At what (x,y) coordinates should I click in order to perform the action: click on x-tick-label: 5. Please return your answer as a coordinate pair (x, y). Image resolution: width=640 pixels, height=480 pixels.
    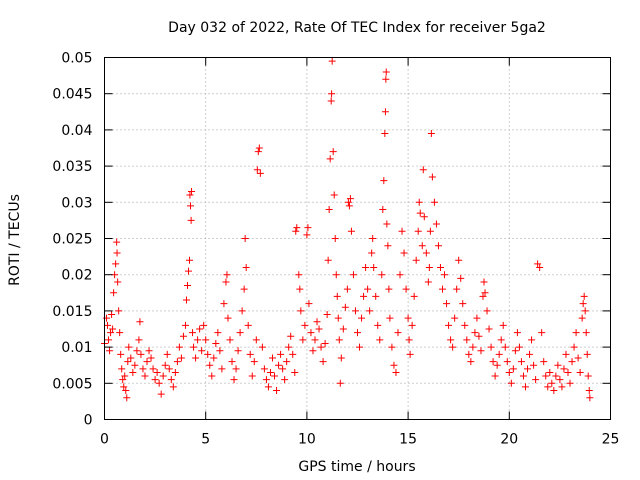
    Looking at the image, I should click on (205, 440).